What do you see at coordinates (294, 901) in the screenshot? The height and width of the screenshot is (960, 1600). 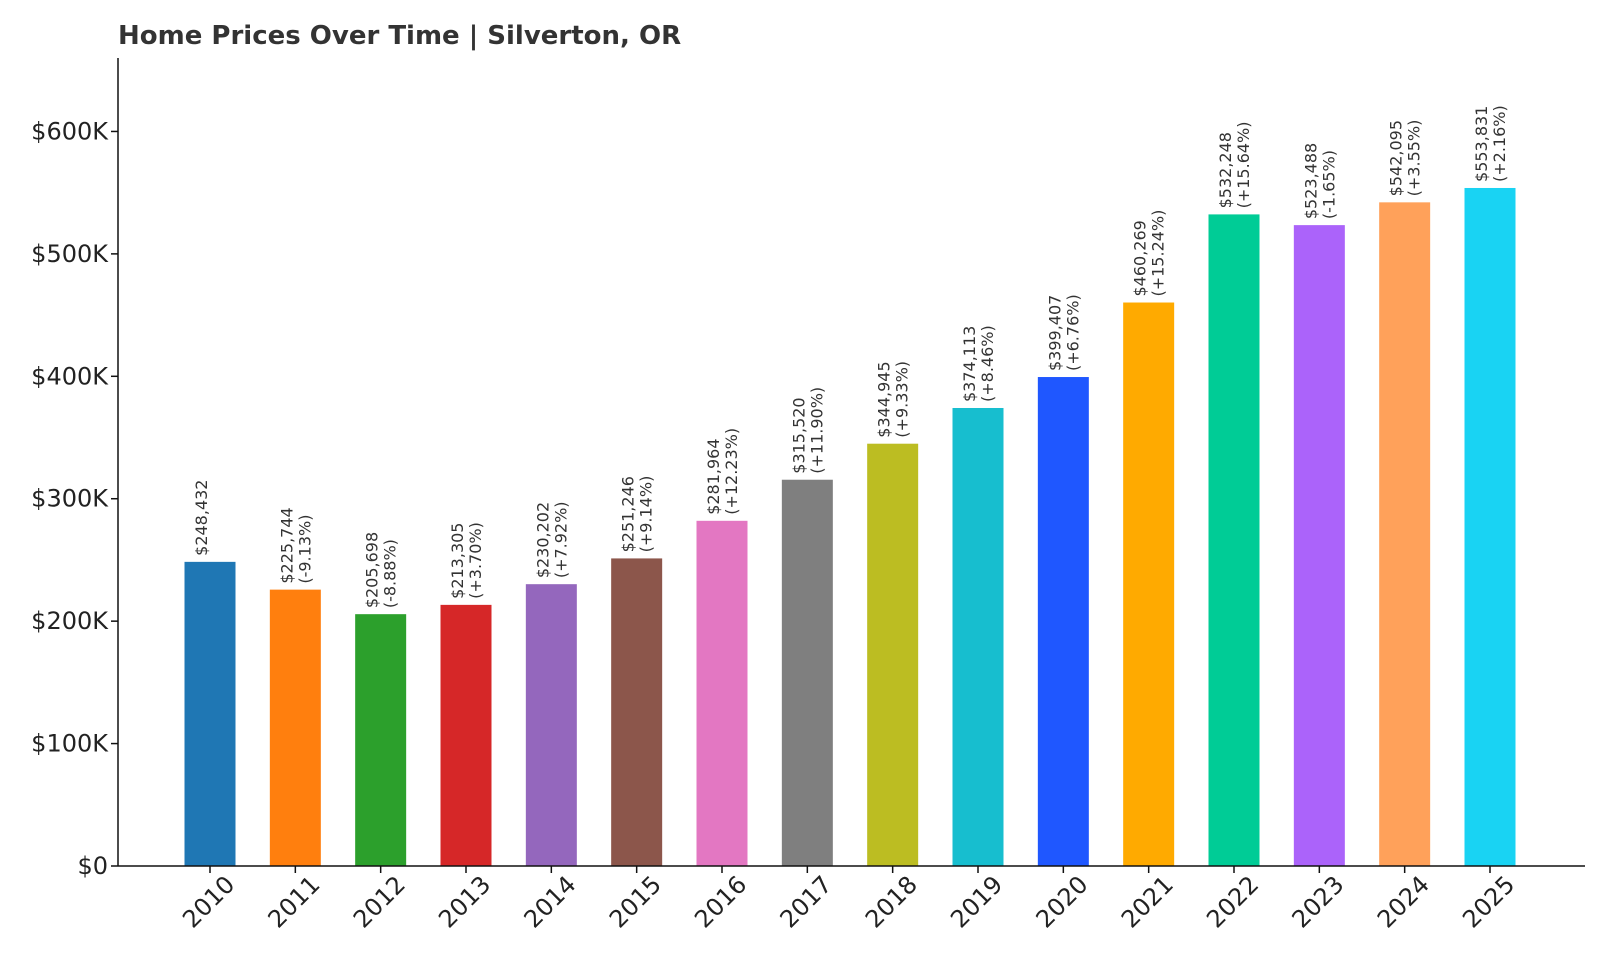 I see `x-tick-label-2011: 2011` at bounding box center [294, 901].